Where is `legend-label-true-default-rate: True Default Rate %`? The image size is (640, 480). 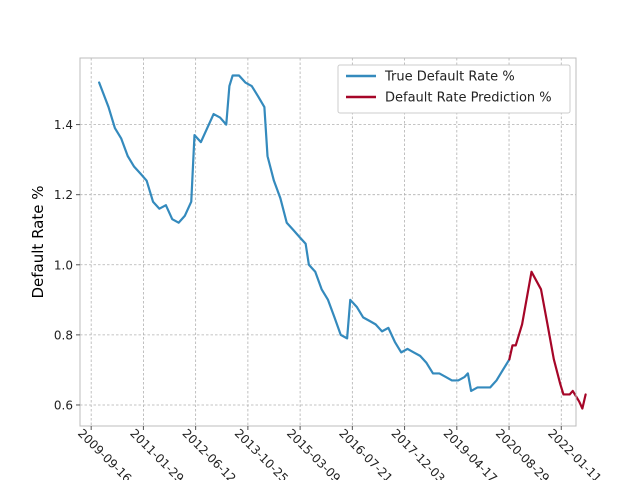
legend-label-true-default-rate: True Default Rate % is located at coordinates (449, 77).